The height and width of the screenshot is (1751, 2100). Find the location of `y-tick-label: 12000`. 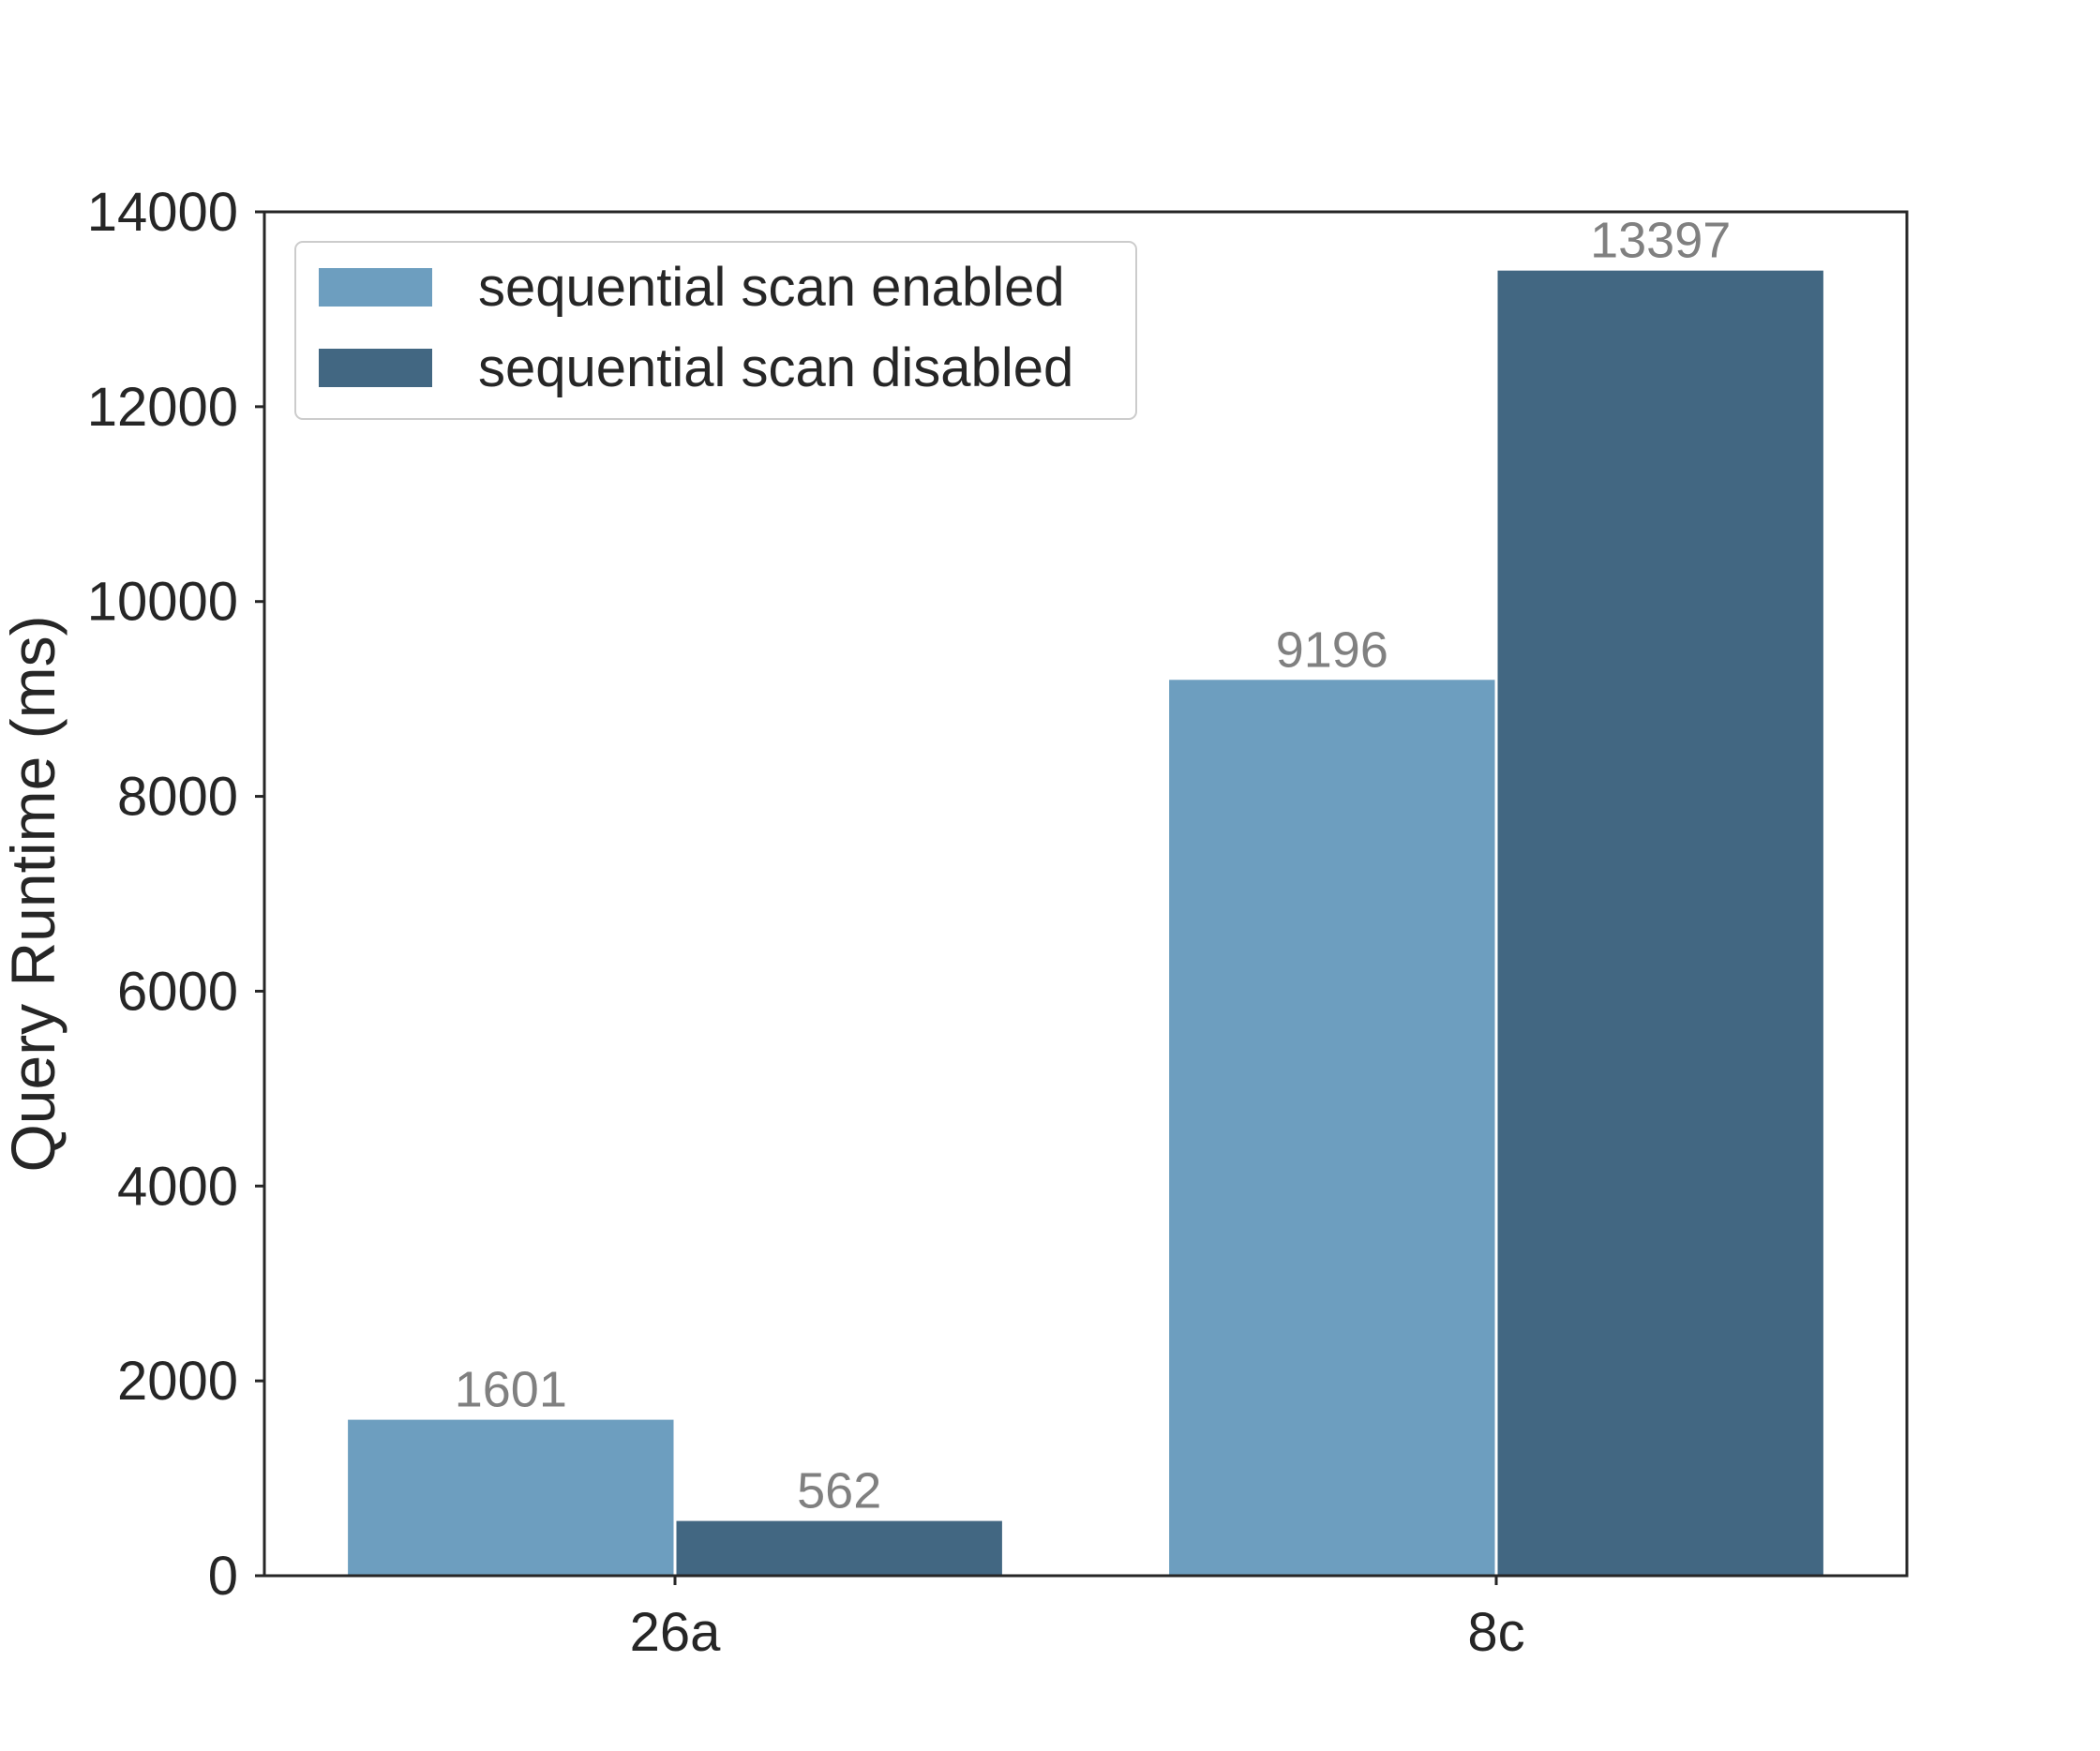

y-tick-label: 12000 is located at coordinates (162, 407).